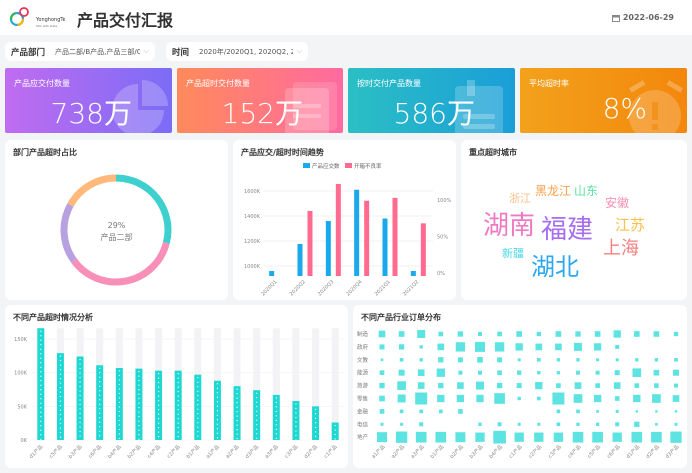 This screenshot has width=692, height=473. I want to click on filter-department: 产品部门 产品二部/B产品,产品三部/C ⌵, so click(80, 51).